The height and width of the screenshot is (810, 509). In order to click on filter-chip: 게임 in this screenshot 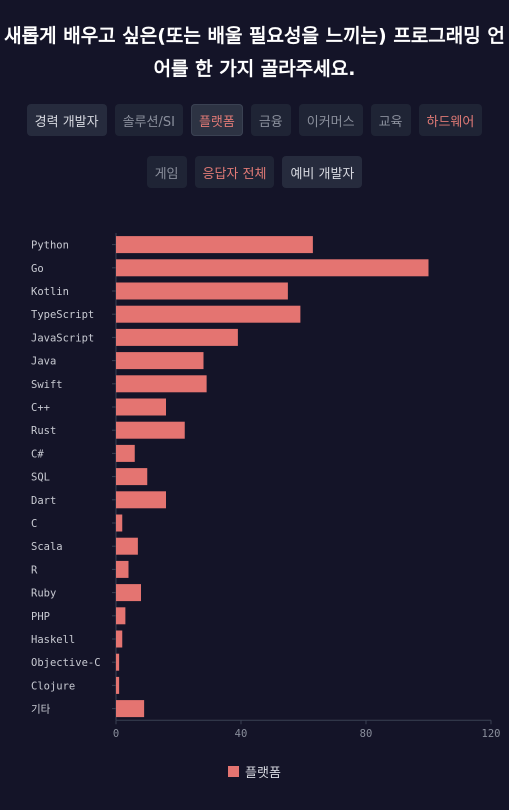, I will do `click(166, 172)`.